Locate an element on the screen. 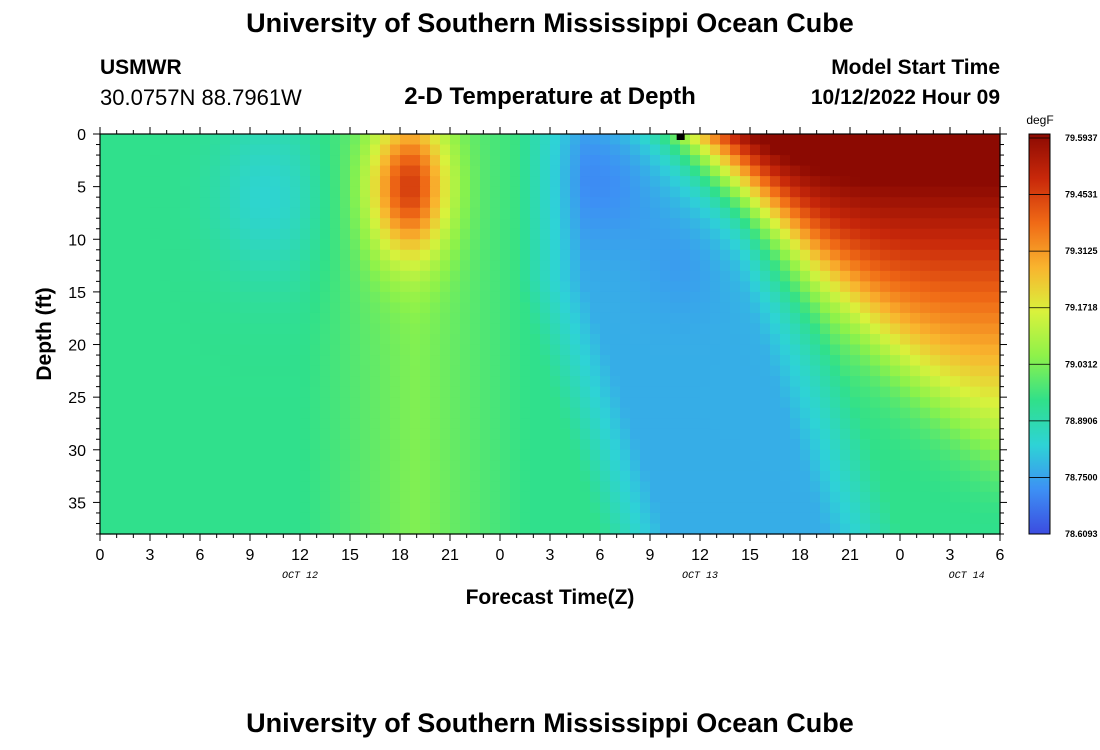 The image size is (1100, 750). chart-subtitle: 2-D Temperature at Depth is located at coordinates (550, 96).